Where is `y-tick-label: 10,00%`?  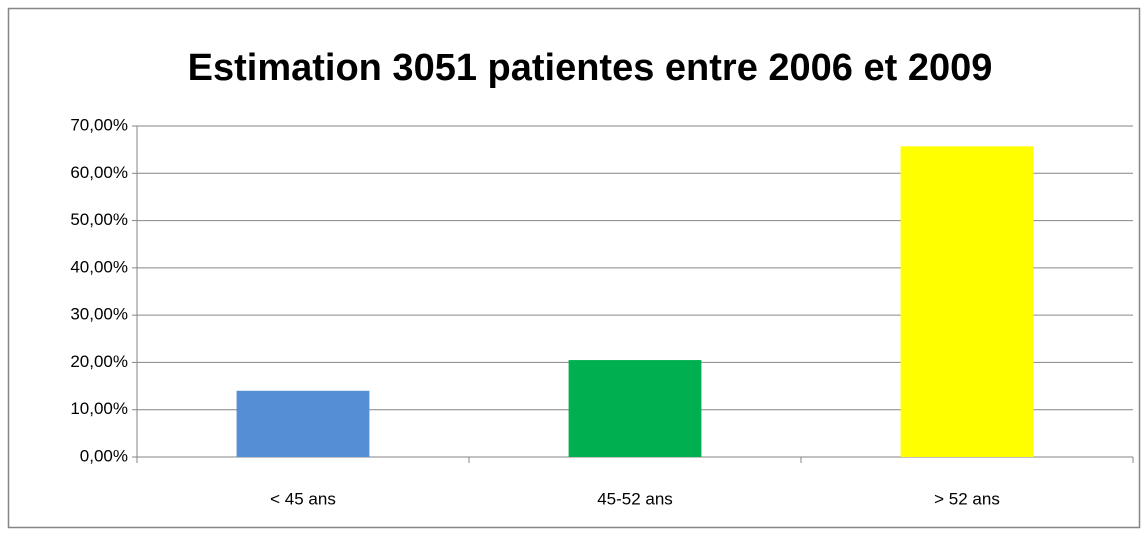
y-tick-label: 10,00% is located at coordinates (99, 408).